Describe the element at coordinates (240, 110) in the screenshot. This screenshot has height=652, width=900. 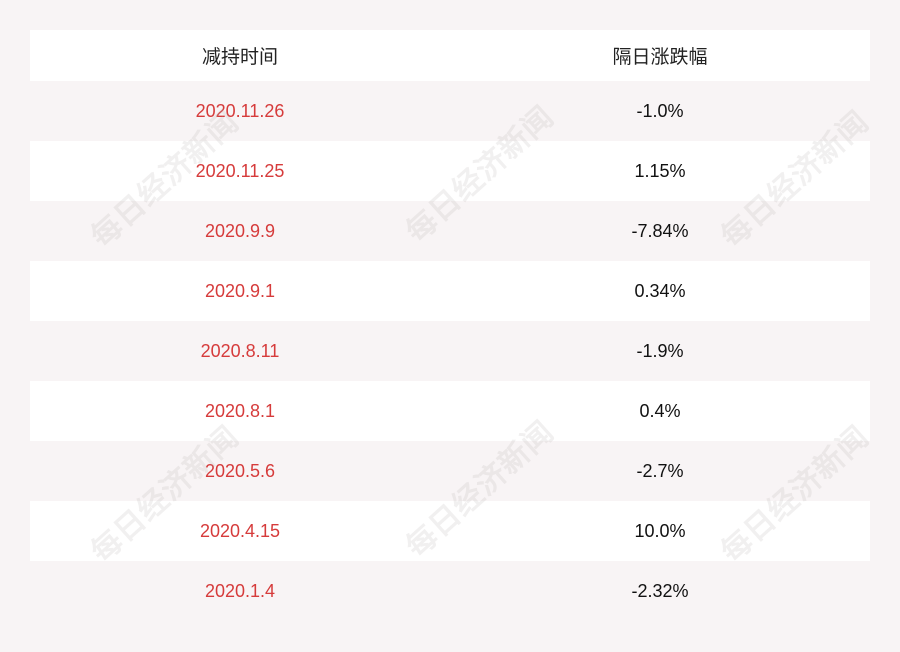
I see `date-cell: 2020.11.26` at that location.